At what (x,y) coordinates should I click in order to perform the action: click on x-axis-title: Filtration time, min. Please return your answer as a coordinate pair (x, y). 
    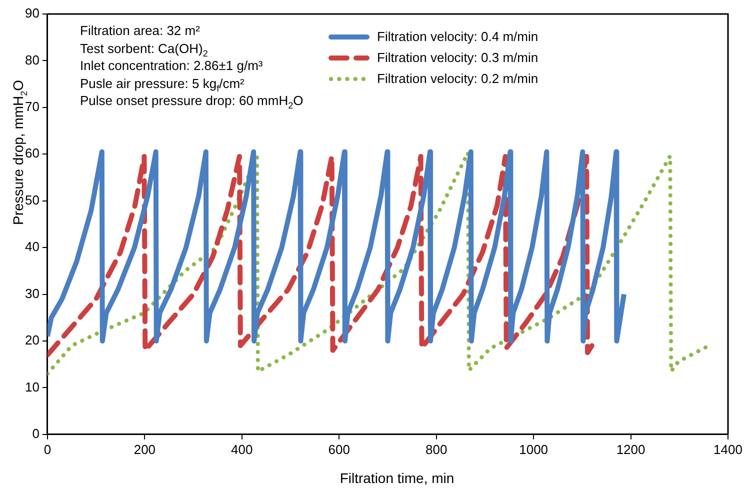
    Looking at the image, I should click on (397, 478).